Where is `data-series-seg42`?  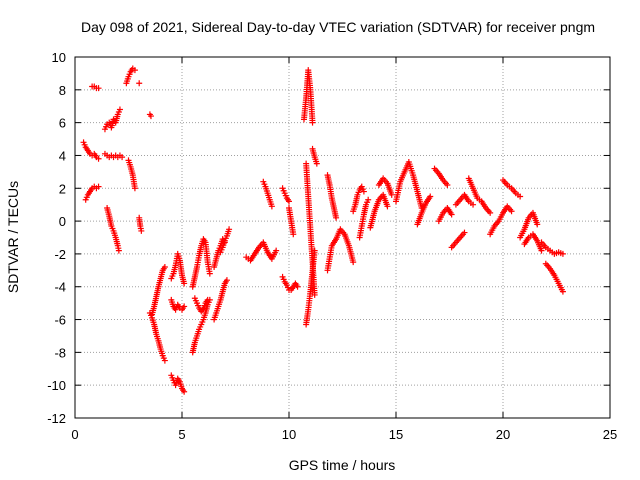
data-series-seg42 is located at coordinates (458, 240).